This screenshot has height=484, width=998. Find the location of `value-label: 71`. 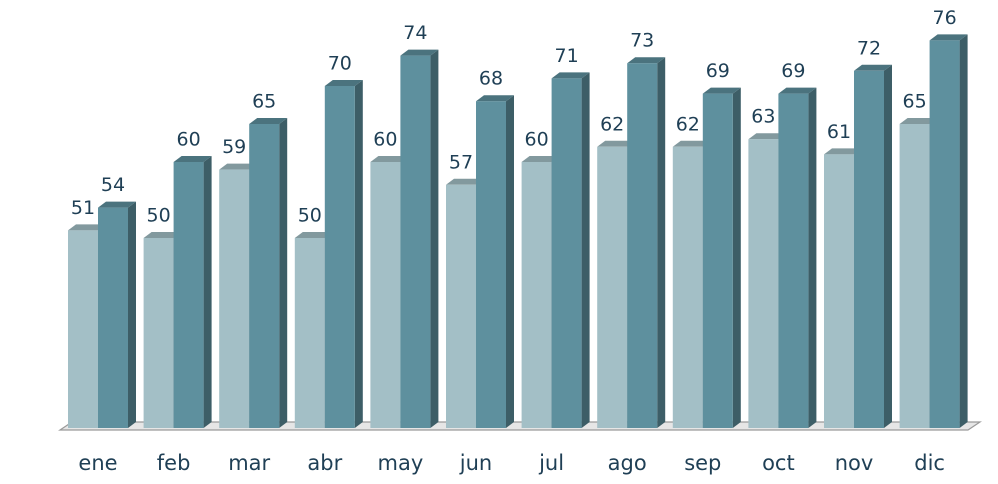

value-label: 71 is located at coordinates (567, 56).